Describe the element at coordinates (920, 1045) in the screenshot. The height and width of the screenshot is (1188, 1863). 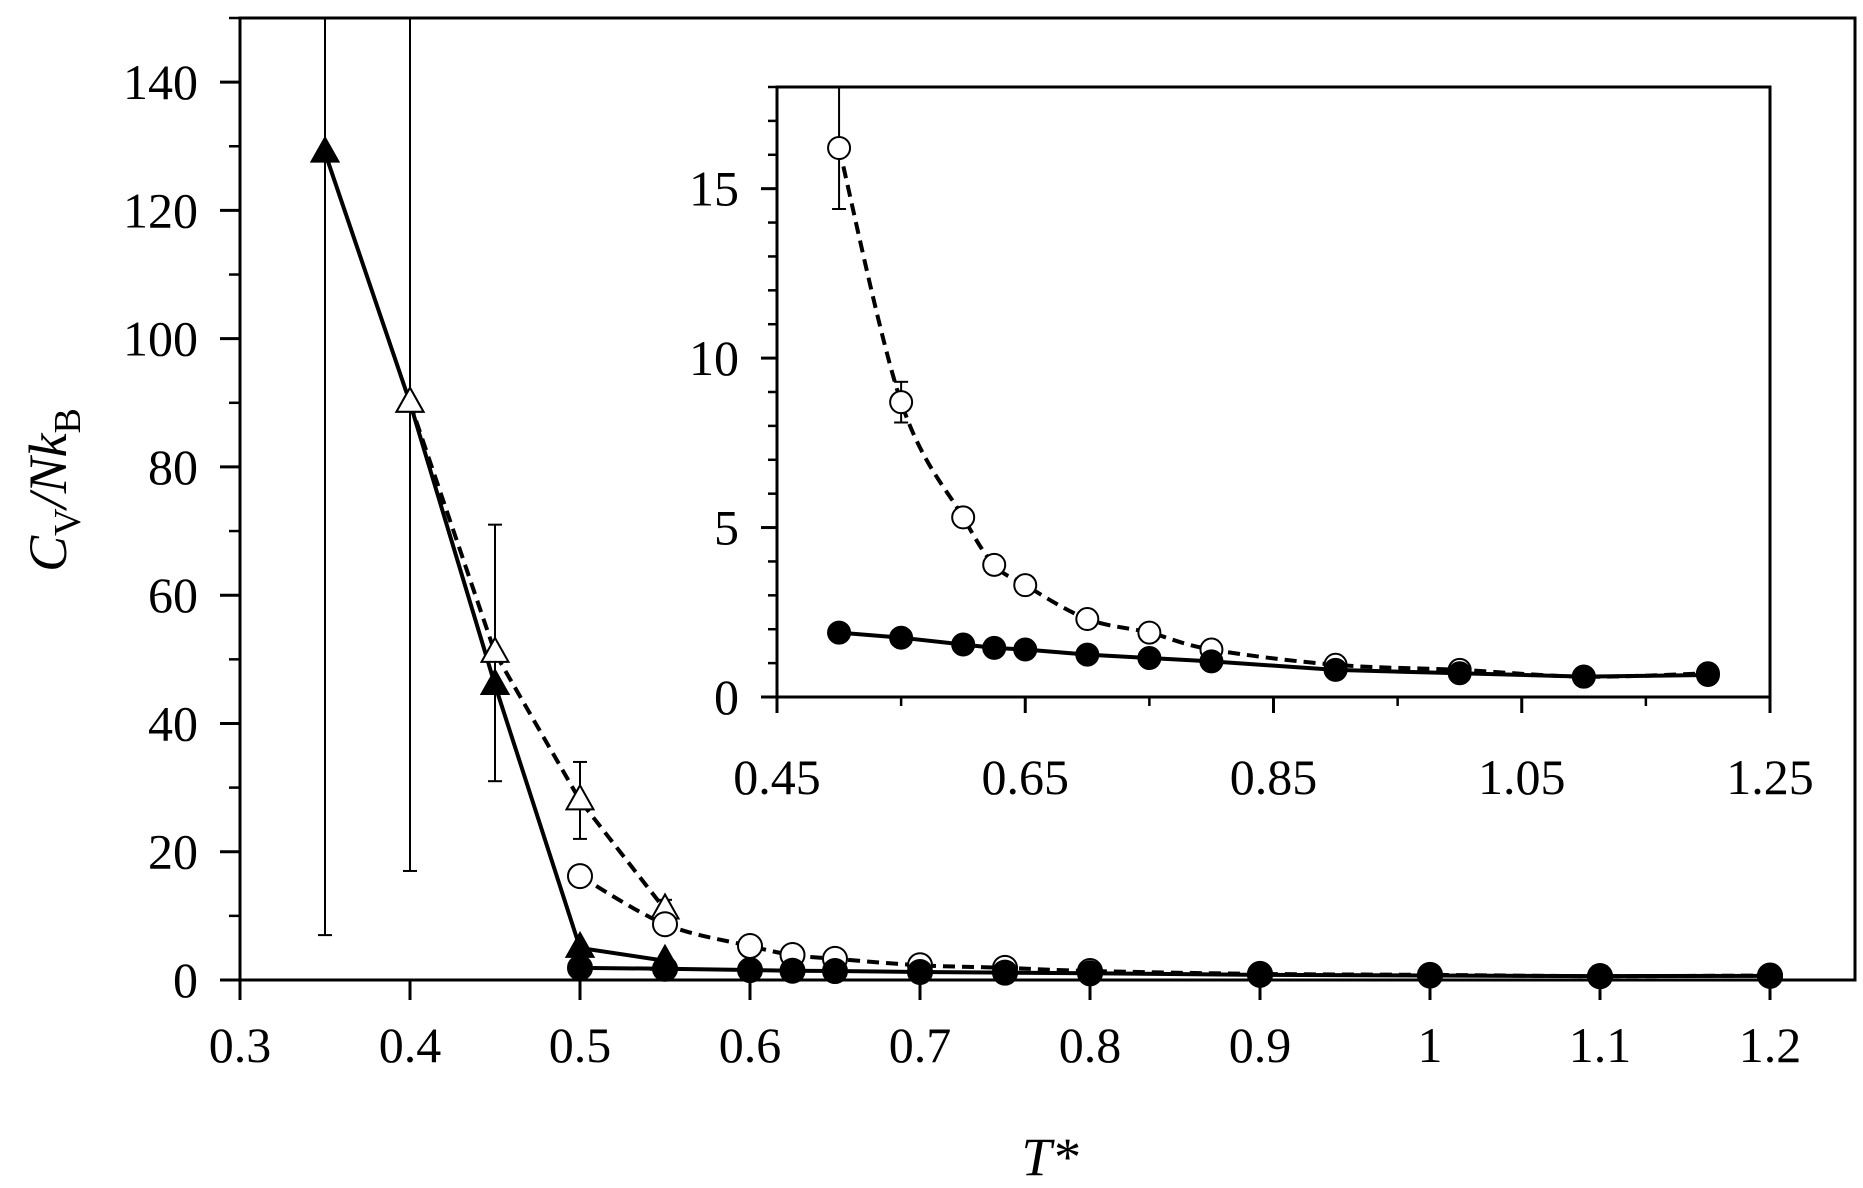
I see `main-x-tick-label: 0.7` at that location.